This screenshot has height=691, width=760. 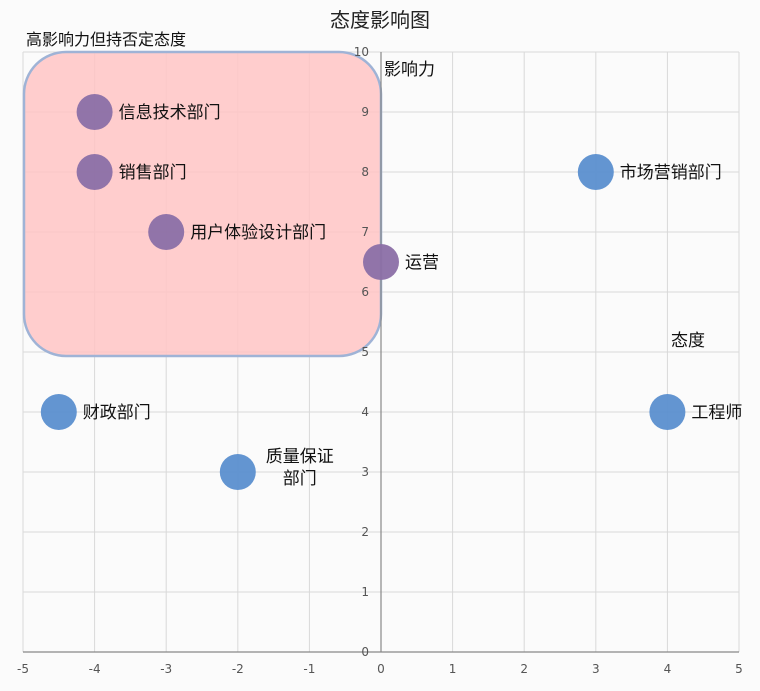 I want to click on x-axis-label: 态度, so click(x=688, y=341).